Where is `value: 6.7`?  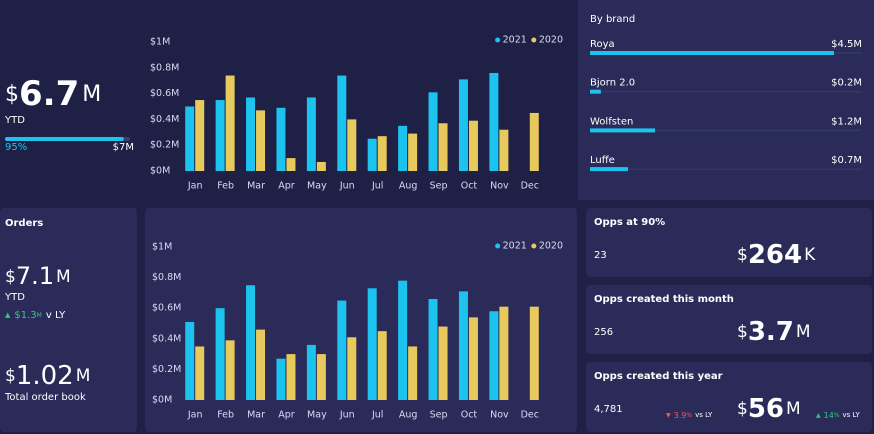 value: 6.7 is located at coordinates (49, 94).